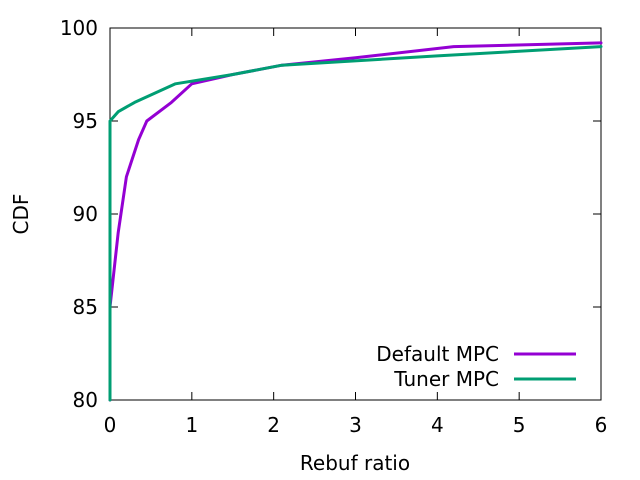  I want to click on x-tick-label: 3, so click(355, 425).